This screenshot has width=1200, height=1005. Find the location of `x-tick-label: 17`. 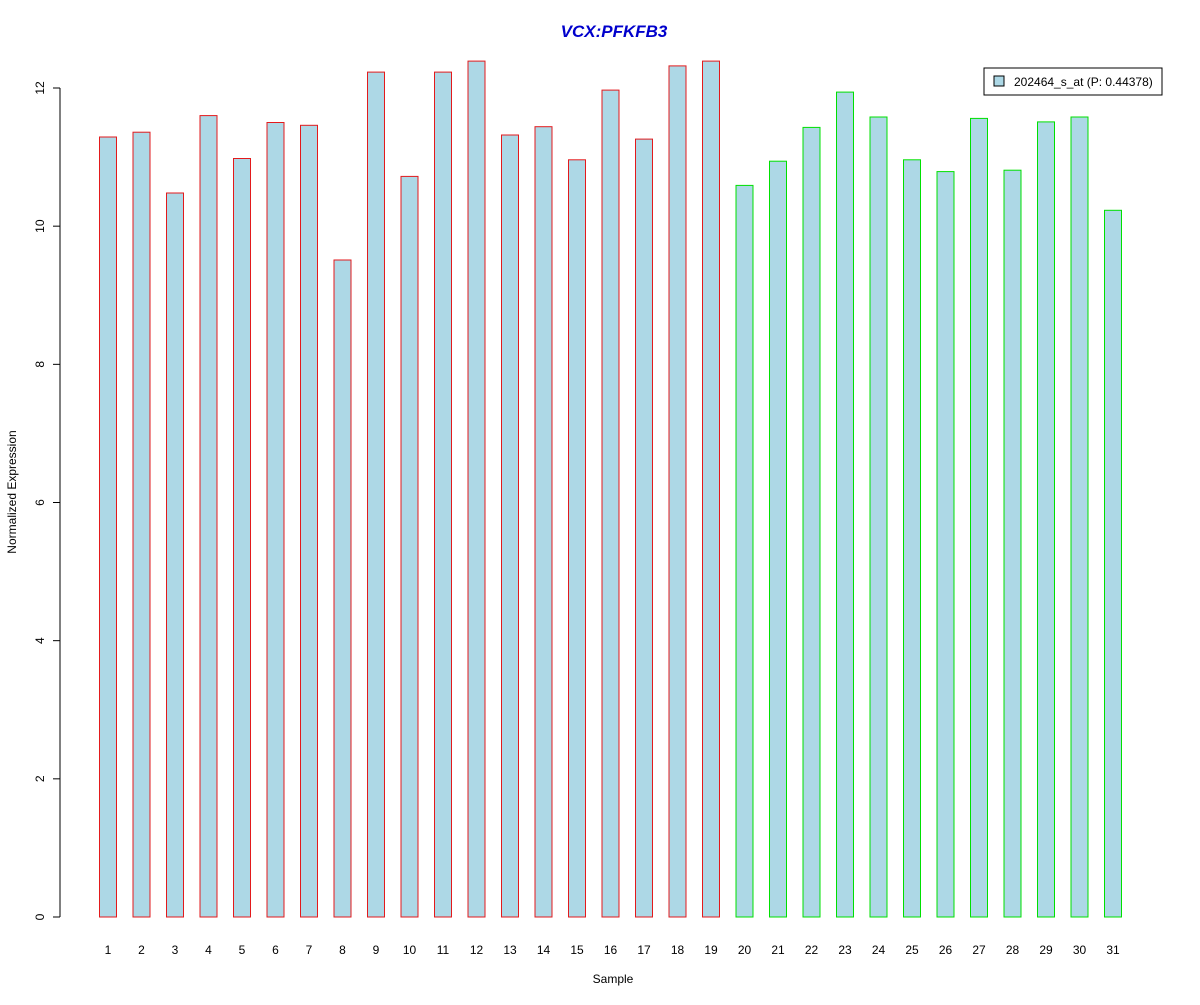

x-tick-label: 17 is located at coordinates (644, 950).